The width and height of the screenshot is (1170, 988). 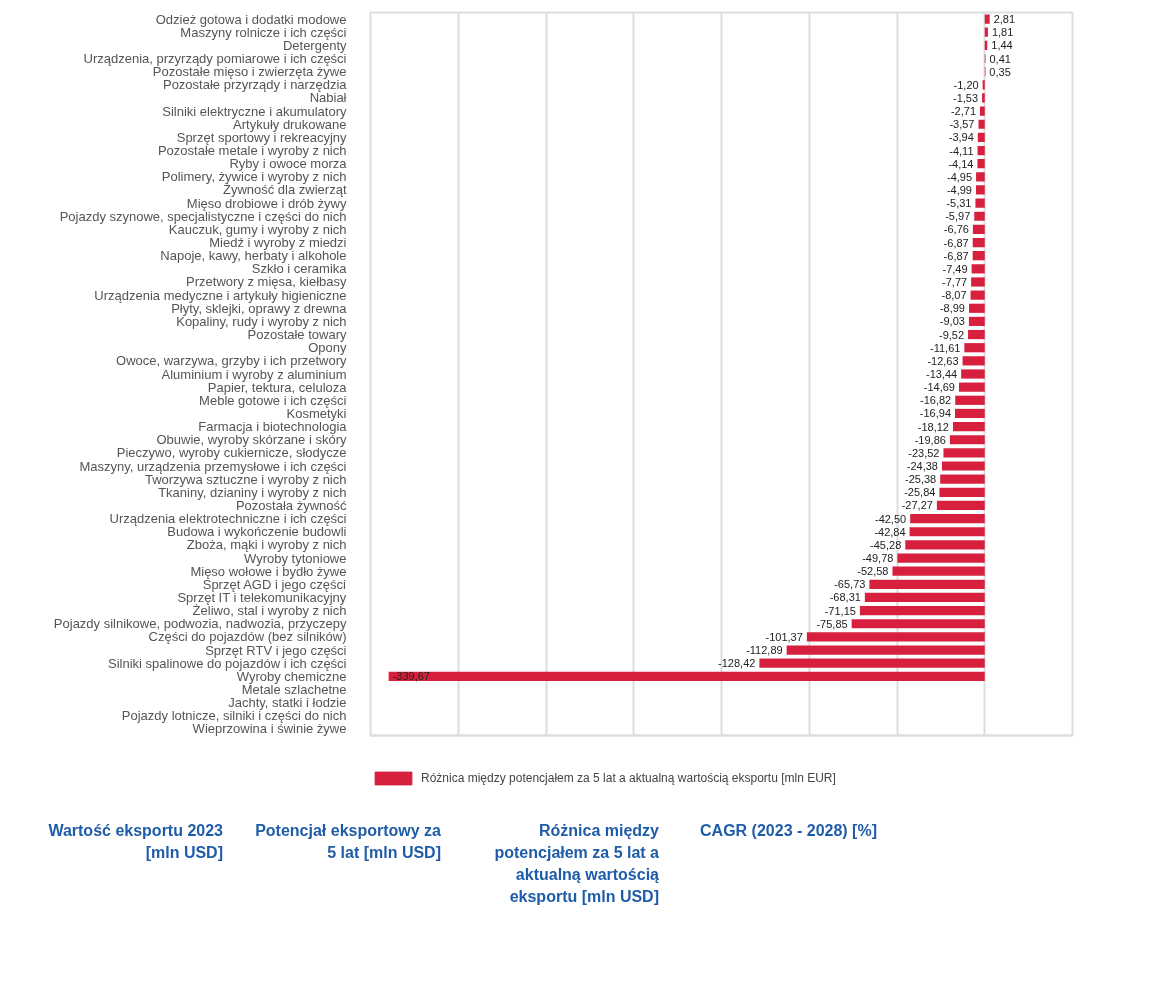 What do you see at coordinates (956, 229) in the screenshot?
I see `data-label: -6,76` at bounding box center [956, 229].